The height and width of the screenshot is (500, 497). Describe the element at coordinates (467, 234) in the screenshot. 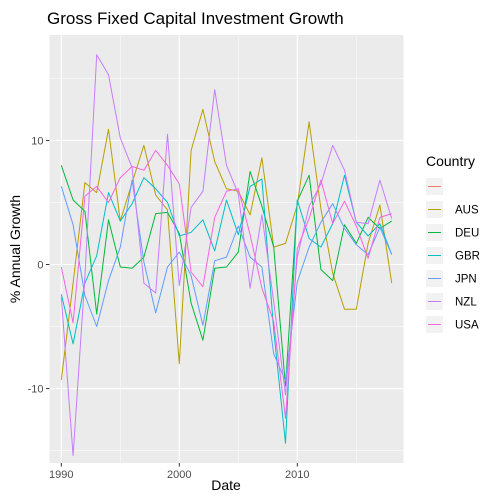

I see `legend-label: DEU` at that location.